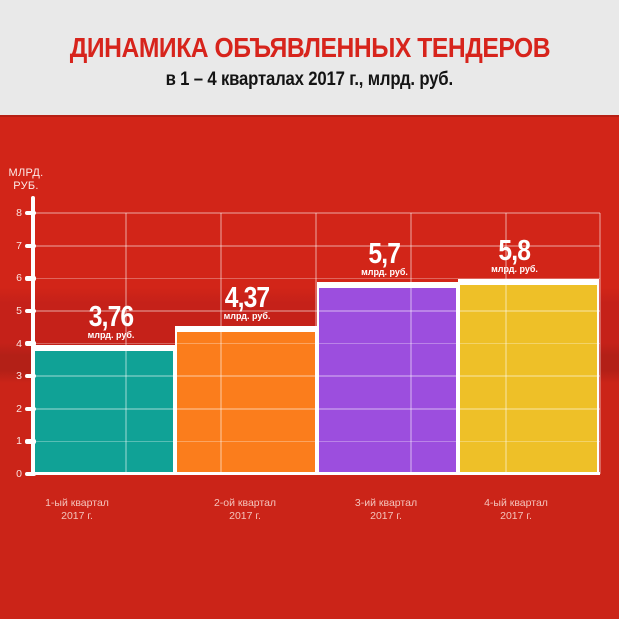 This screenshot has height=619, width=619. Describe the element at coordinates (19, 408) in the screenshot. I see `y-tick-label: 2` at that location.